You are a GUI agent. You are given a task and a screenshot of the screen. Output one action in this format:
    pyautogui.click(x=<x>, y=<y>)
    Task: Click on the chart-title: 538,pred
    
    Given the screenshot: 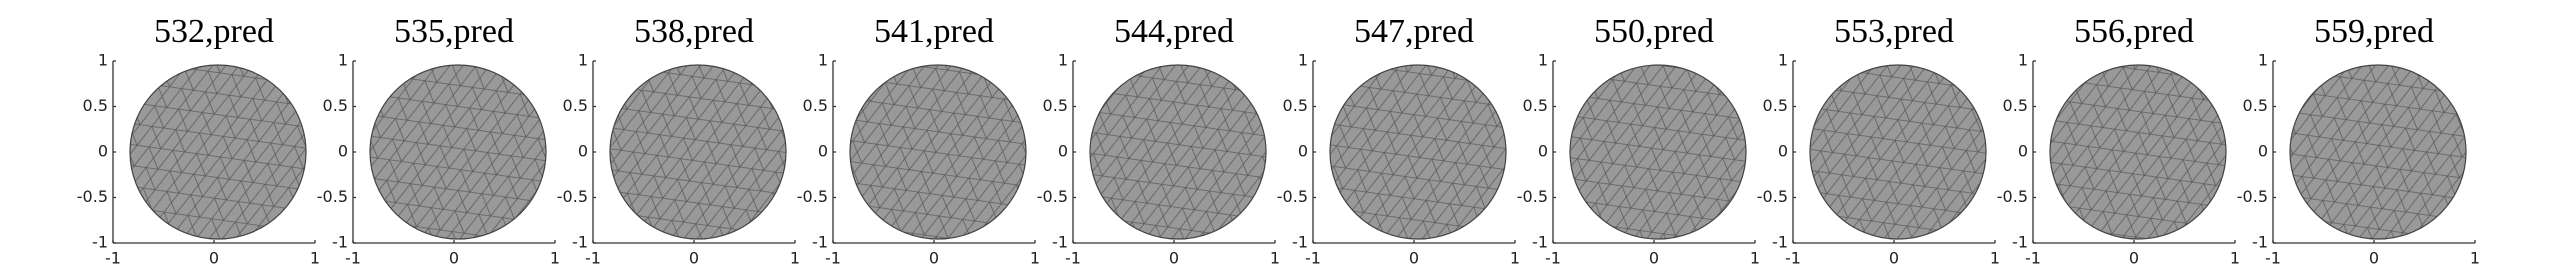 What is the action you would take?
    pyautogui.click(x=694, y=31)
    